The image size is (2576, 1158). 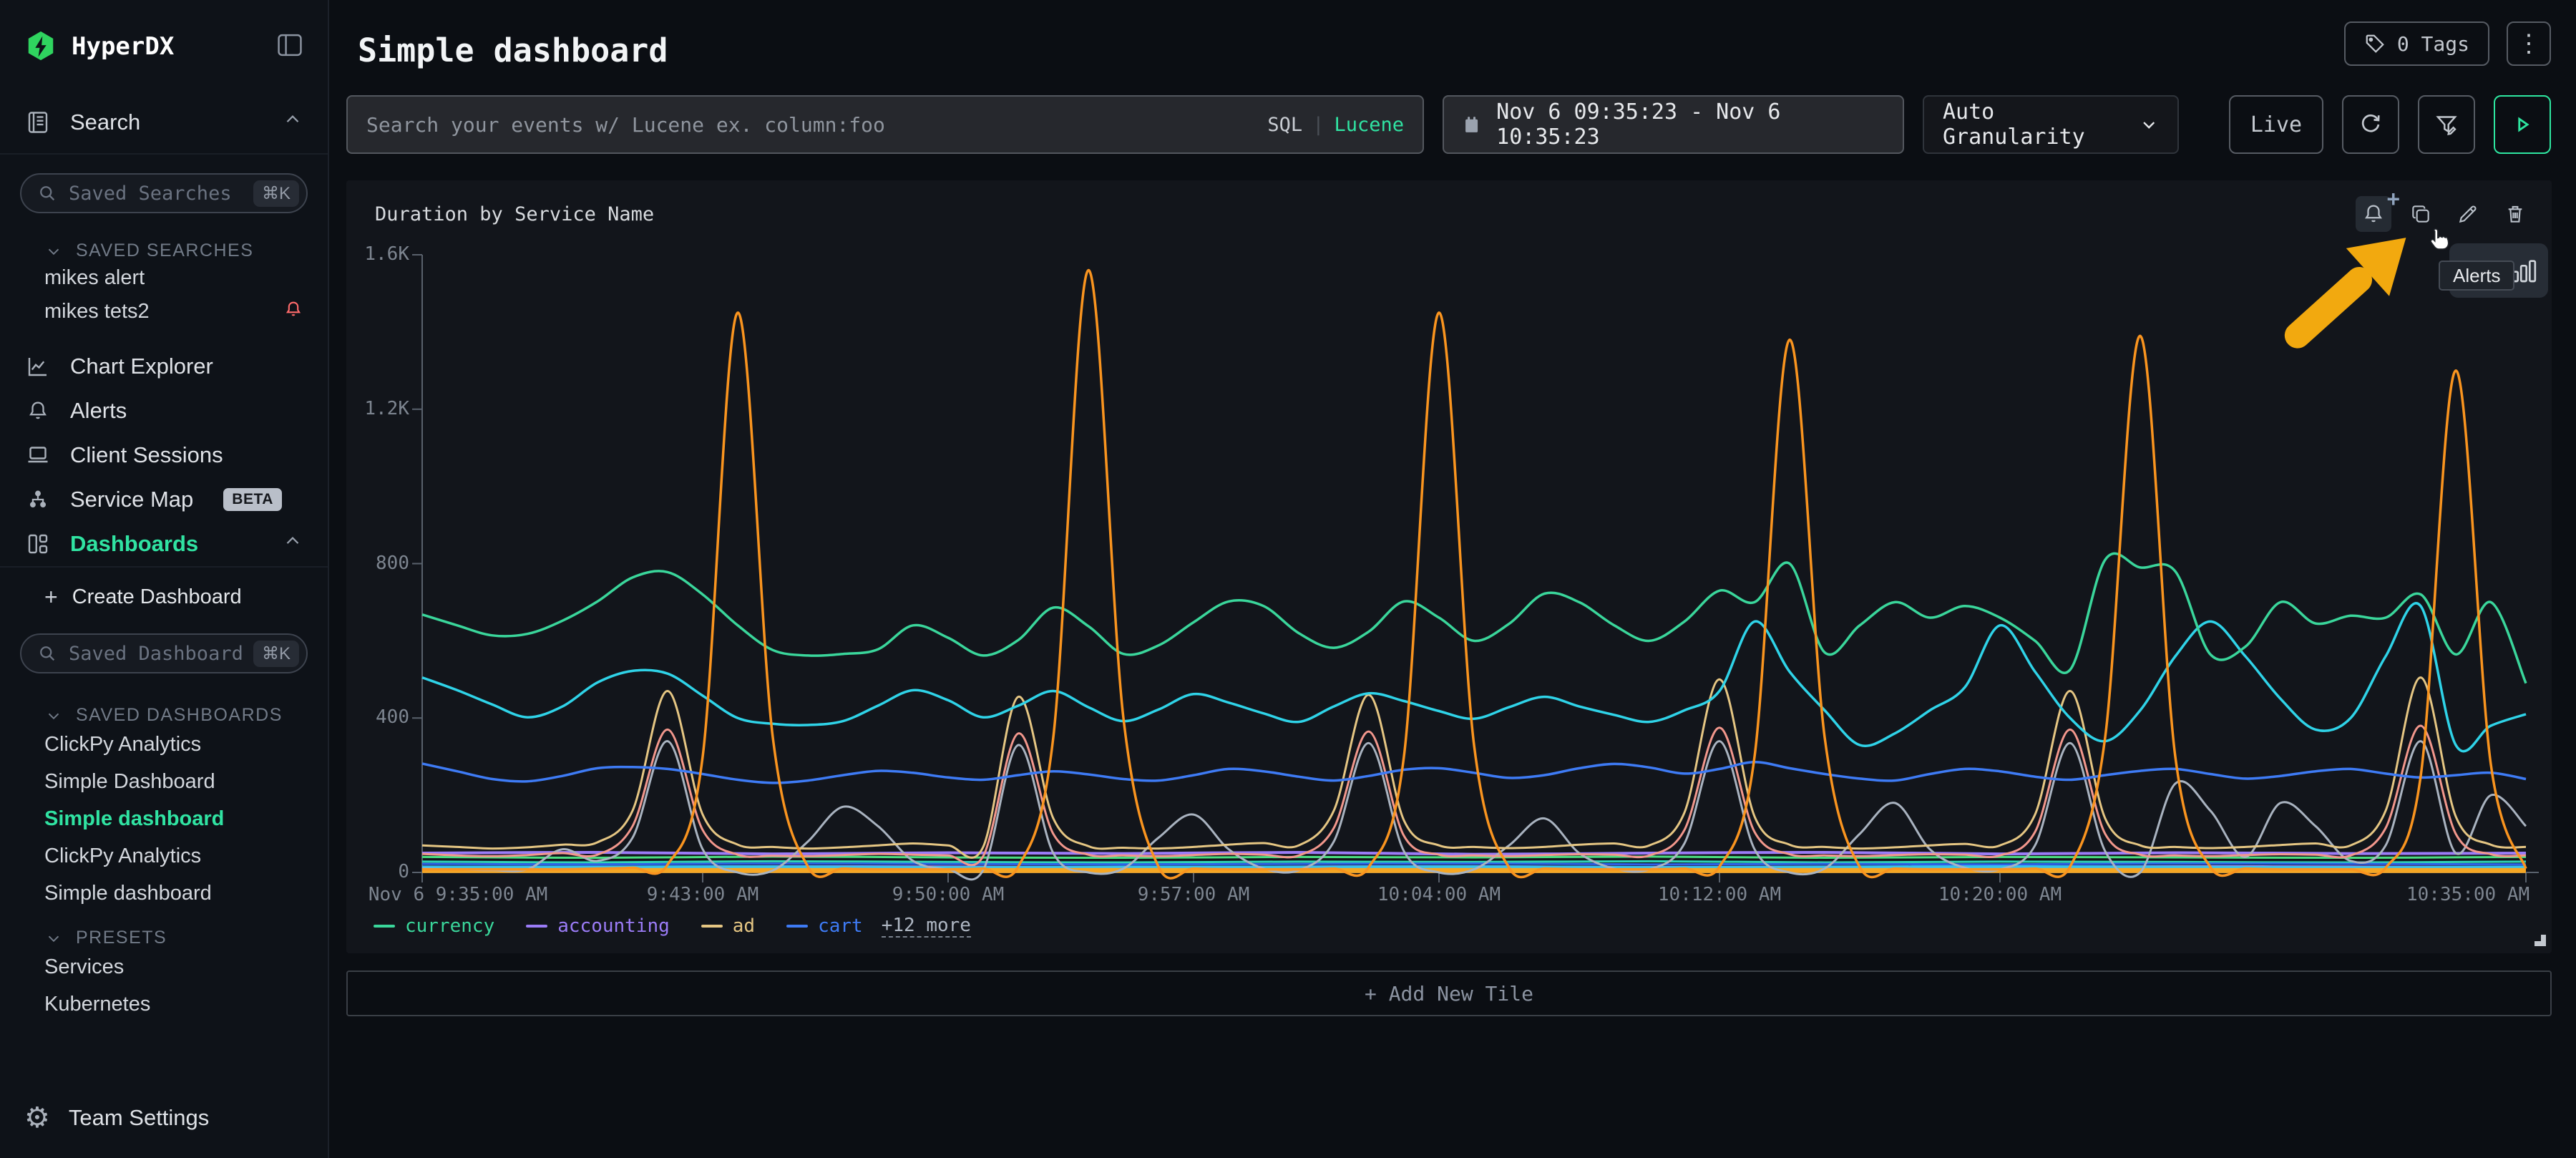 What do you see at coordinates (289, 47) in the screenshot?
I see `collapse-sidebar-icon` at bounding box center [289, 47].